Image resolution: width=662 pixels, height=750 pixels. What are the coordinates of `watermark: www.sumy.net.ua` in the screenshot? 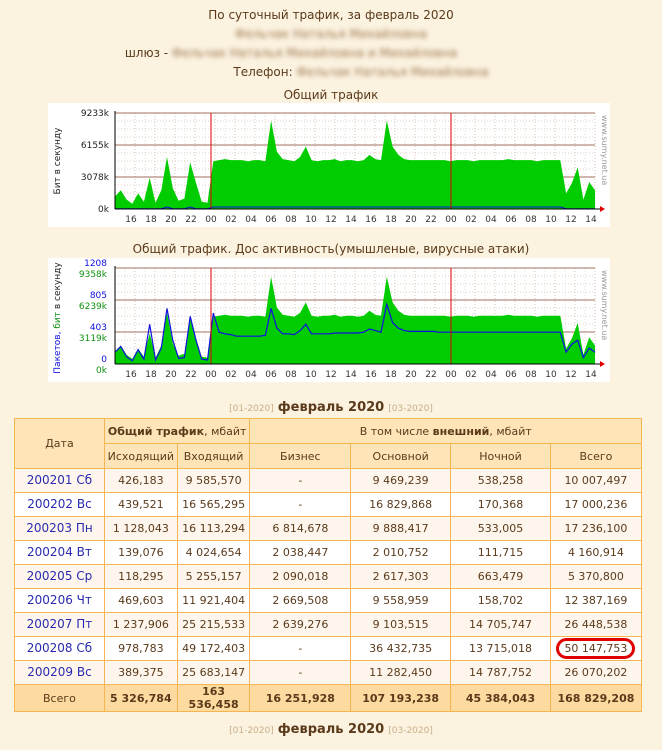 It's located at (604, 305).